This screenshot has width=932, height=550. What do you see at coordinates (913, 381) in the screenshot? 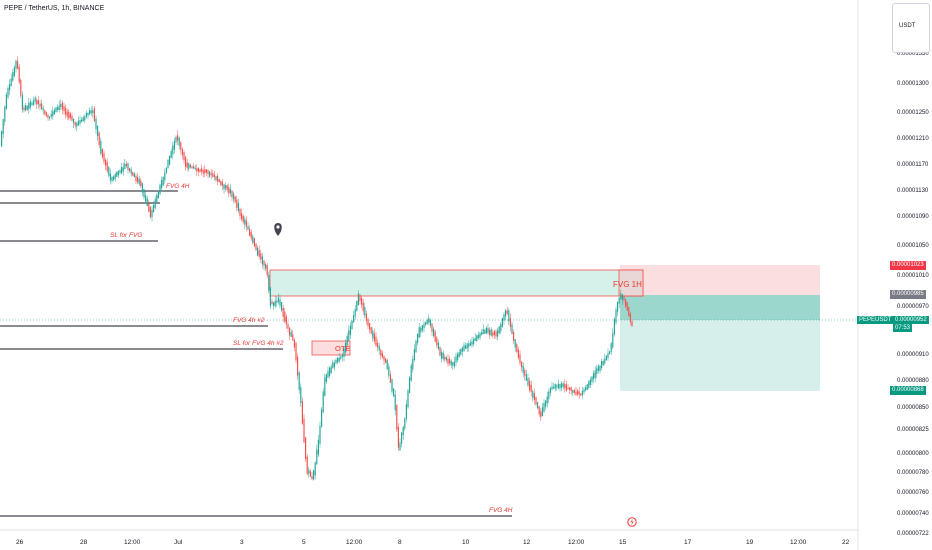
I see `price-axis-label: 0.00000880` at bounding box center [913, 381].